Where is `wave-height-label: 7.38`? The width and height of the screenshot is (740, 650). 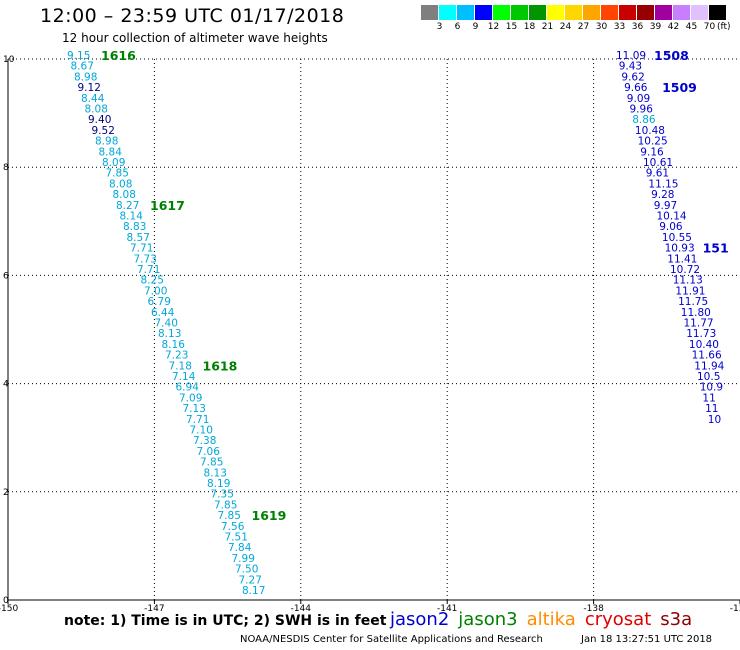
wave-height-label: 7.38 is located at coordinates (204, 441).